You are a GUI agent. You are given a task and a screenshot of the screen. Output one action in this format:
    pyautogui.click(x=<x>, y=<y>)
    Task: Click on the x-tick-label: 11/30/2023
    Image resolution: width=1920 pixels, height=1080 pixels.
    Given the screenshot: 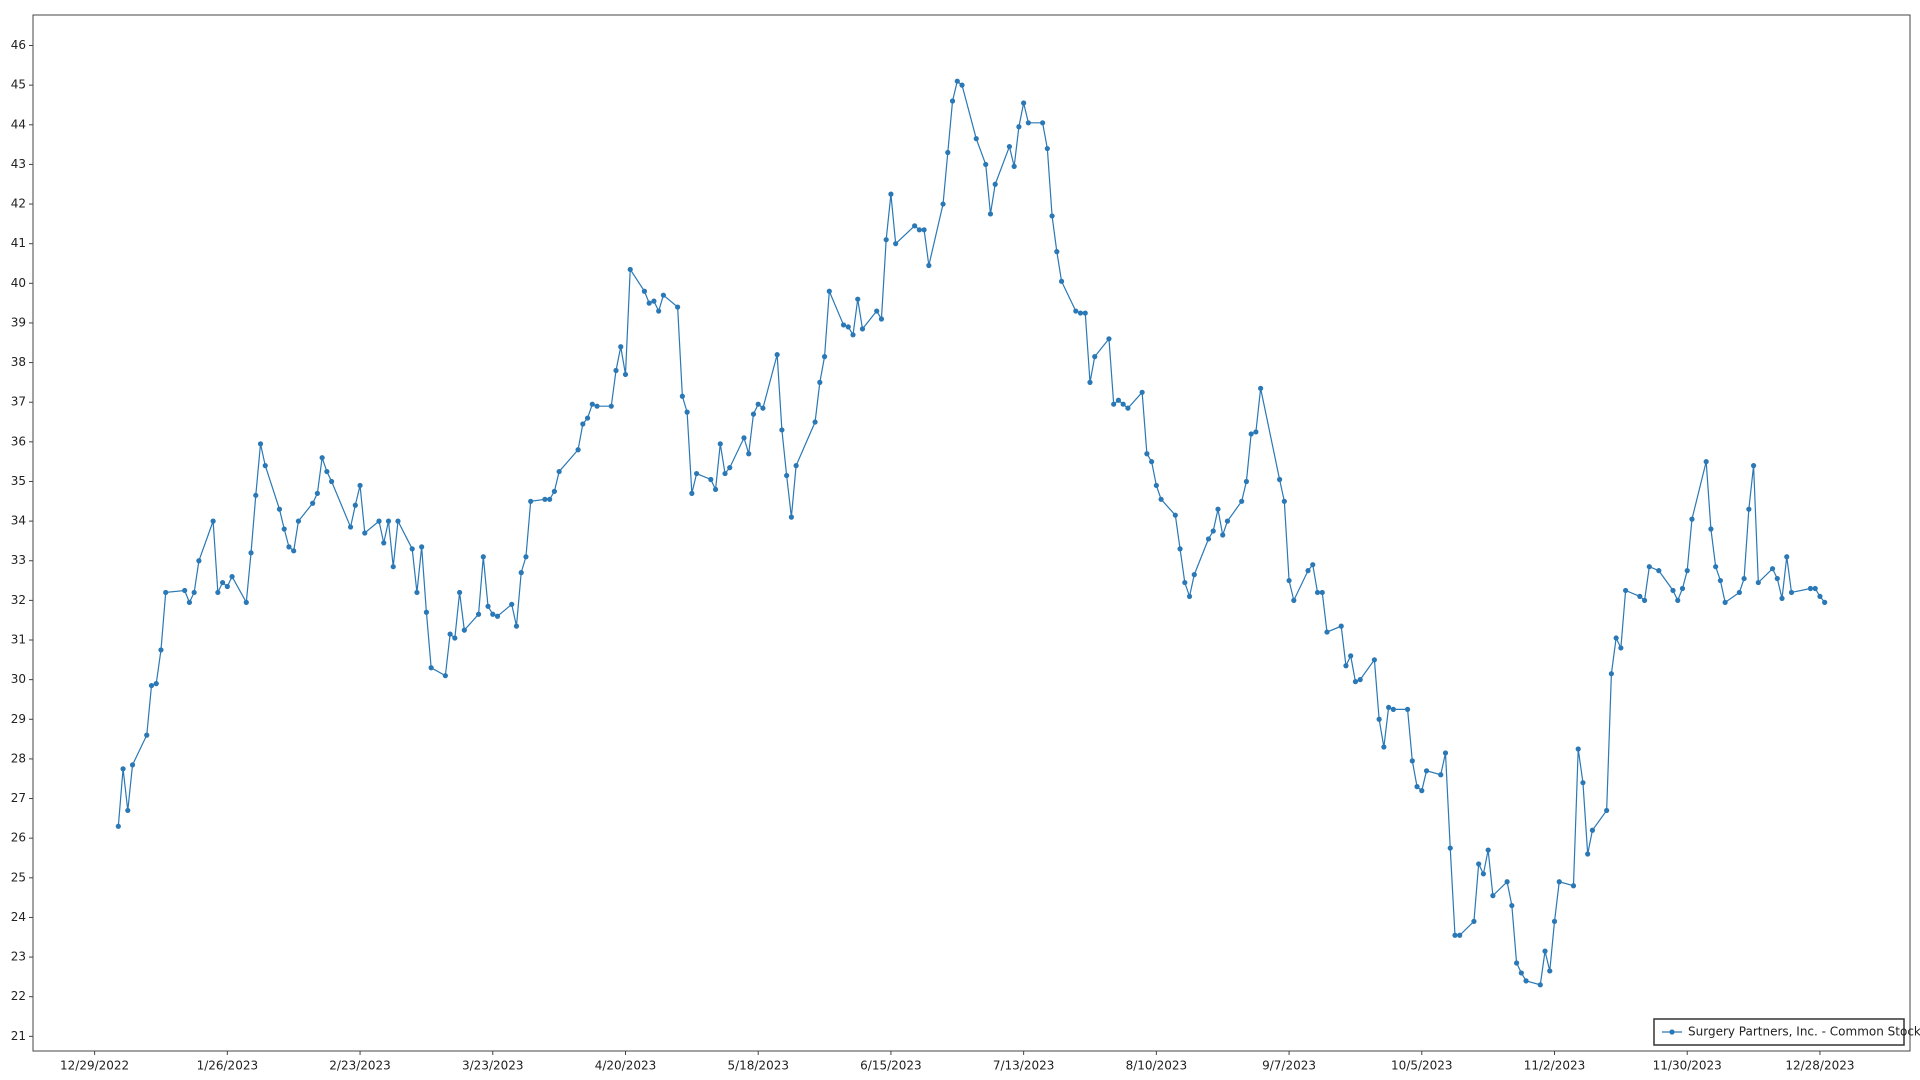 What is the action you would take?
    pyautogui.click(x=1687, y=1066)
    